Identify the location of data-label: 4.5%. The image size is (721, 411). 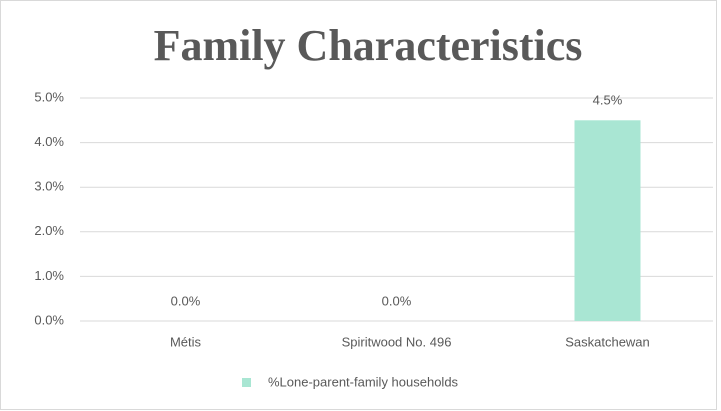
(608, 100).